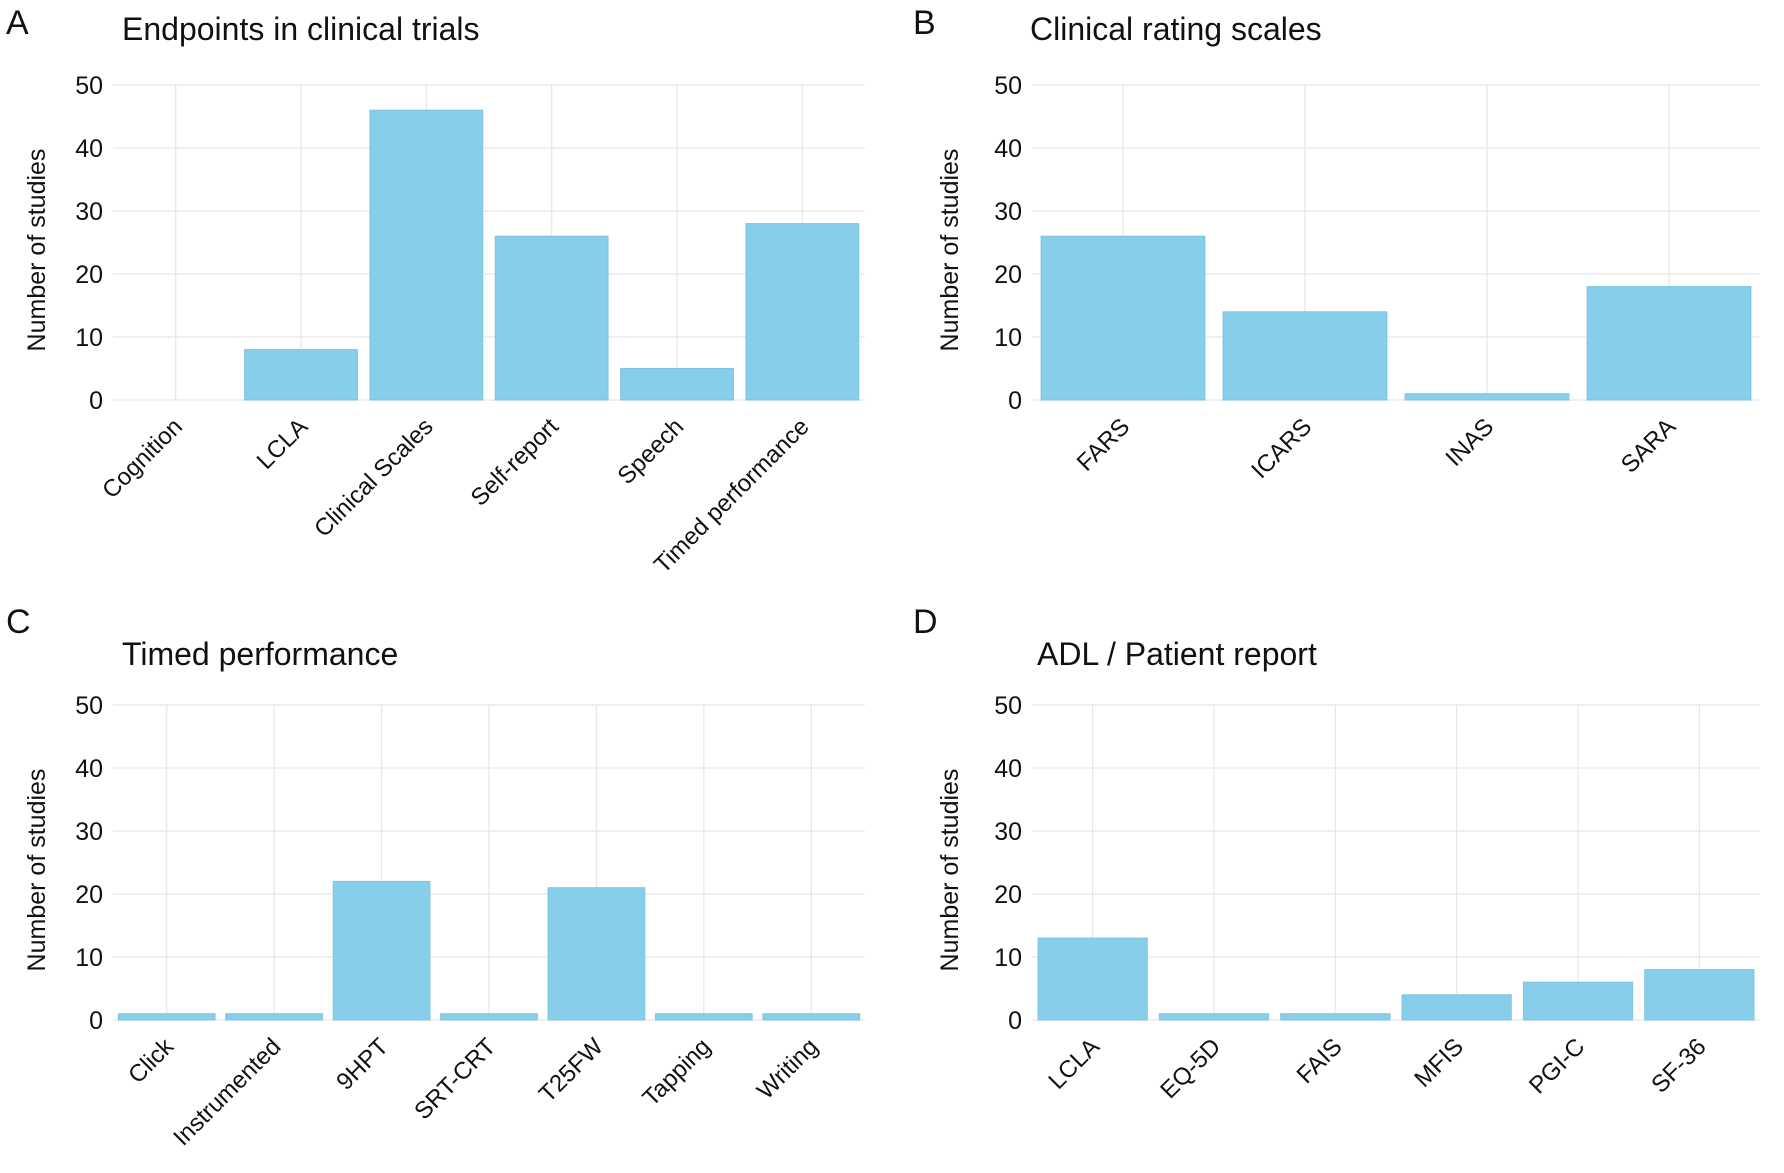  What do you see at coordinates (1190, 1068) in the screenshot?
I see `x-tick-label: EQ-5D` at bounding box center [1190, 1068].